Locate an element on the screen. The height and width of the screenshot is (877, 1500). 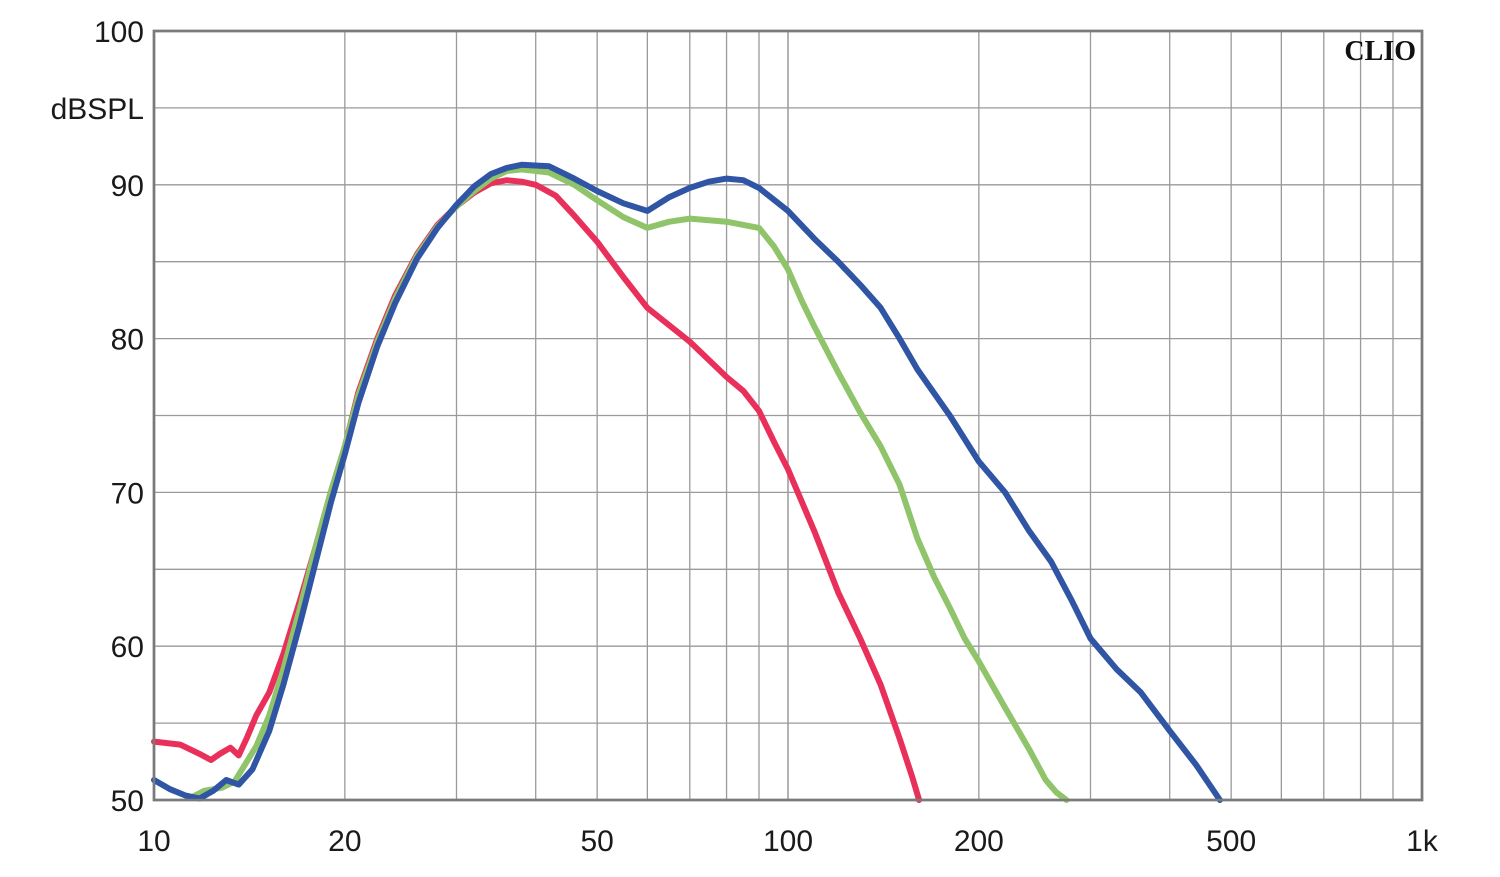
y-tick-label: 60 is located at coordinates (127, 647).